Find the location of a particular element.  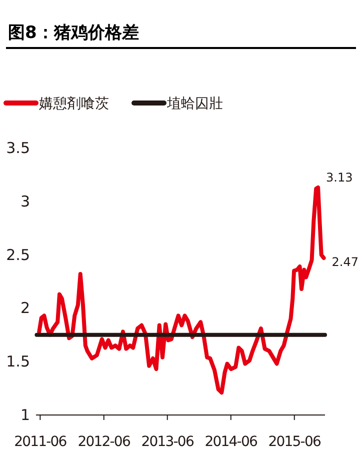

y-tick-label: 2 is located at coordinates (25, 308).